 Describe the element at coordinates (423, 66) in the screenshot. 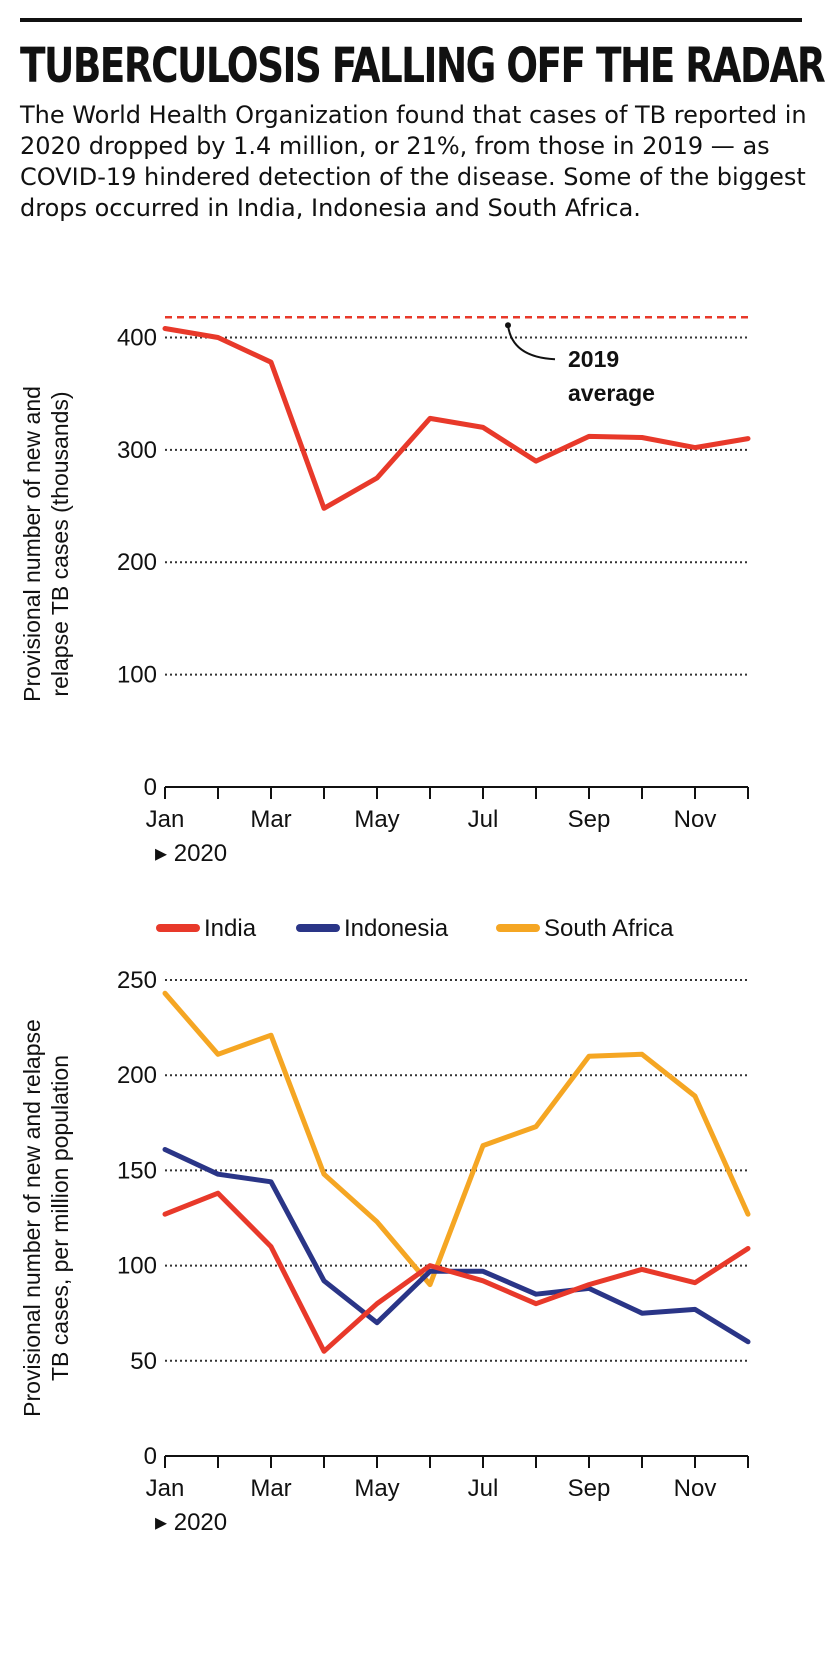

I see `page-title: TUBERCULOSIS FALLING OFF THE RADAR` at that location.